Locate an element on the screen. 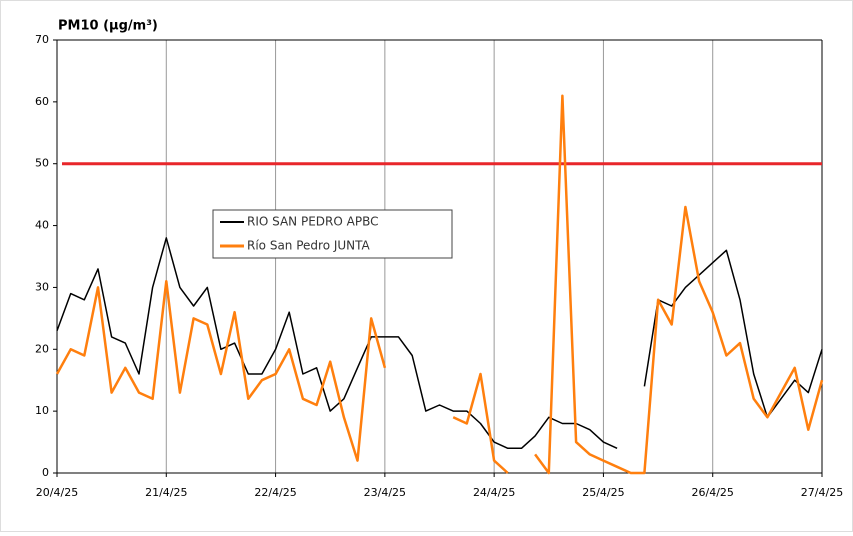 Image resolution: width=853 pixels, height=536 pixels. y-tick-label: 30 is located at coordinates (42, 286).